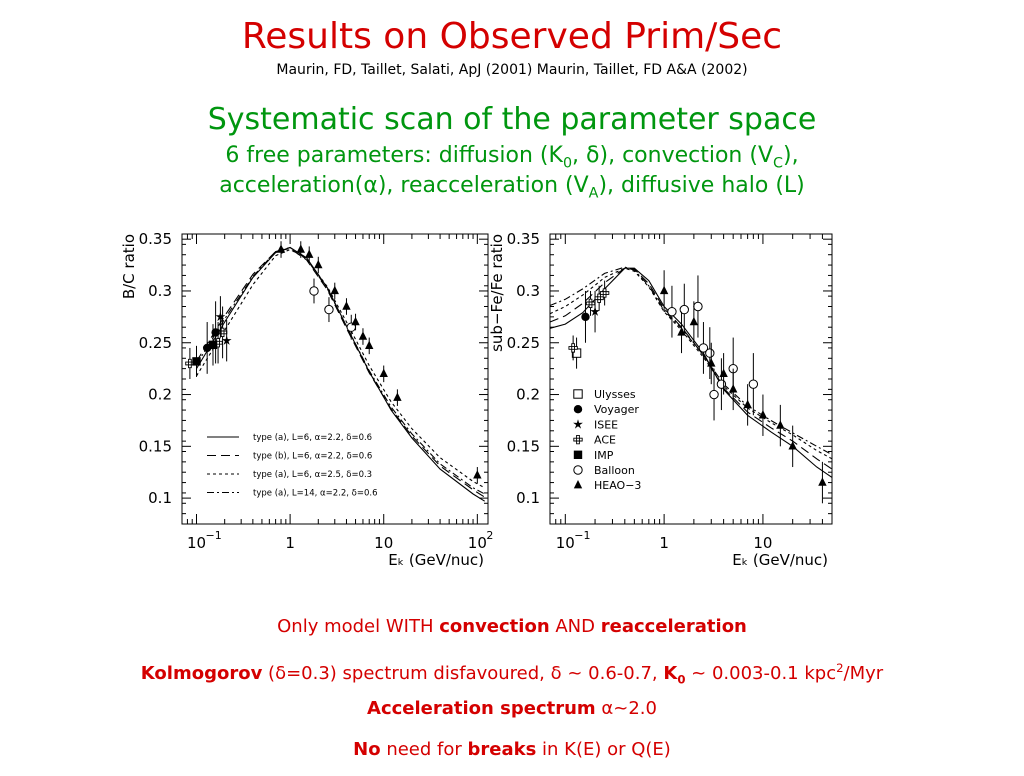 The width and height of the screenshot is (1024, 776). I want to click on legend-label: Voyager, so click(616, 409).